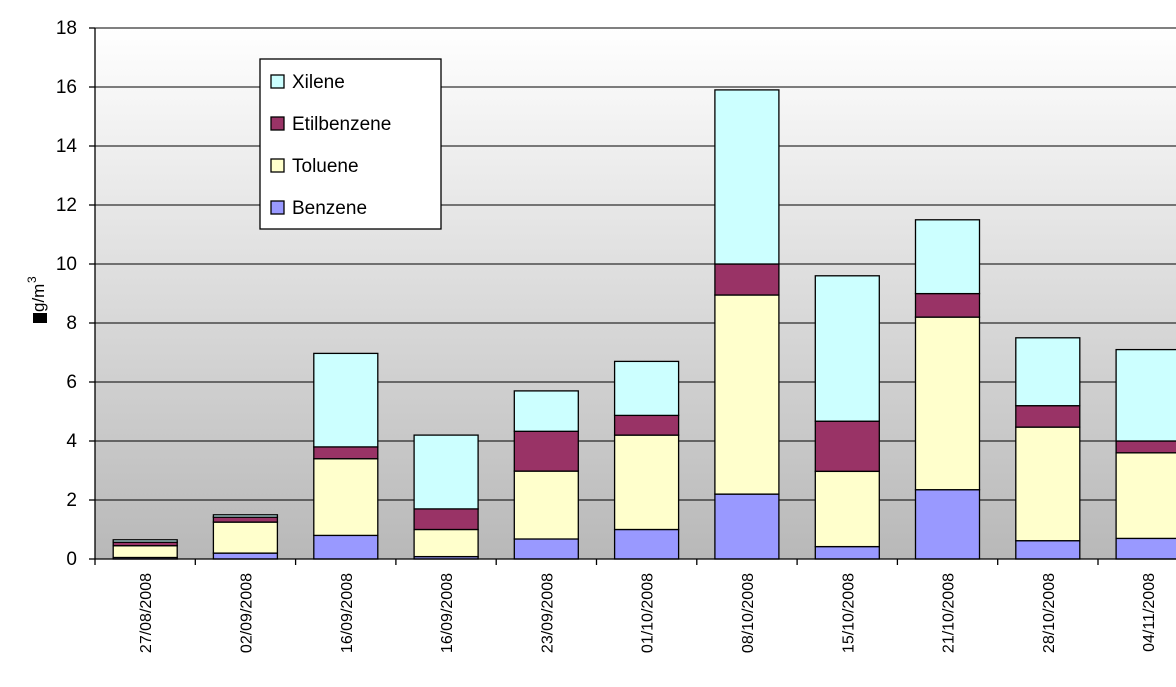 This screenshot has width=1176, height=687. Describe the element at coordinates (146, 613) in the screenshot. I see `x-tick-label: 27/08/2008` at that location.